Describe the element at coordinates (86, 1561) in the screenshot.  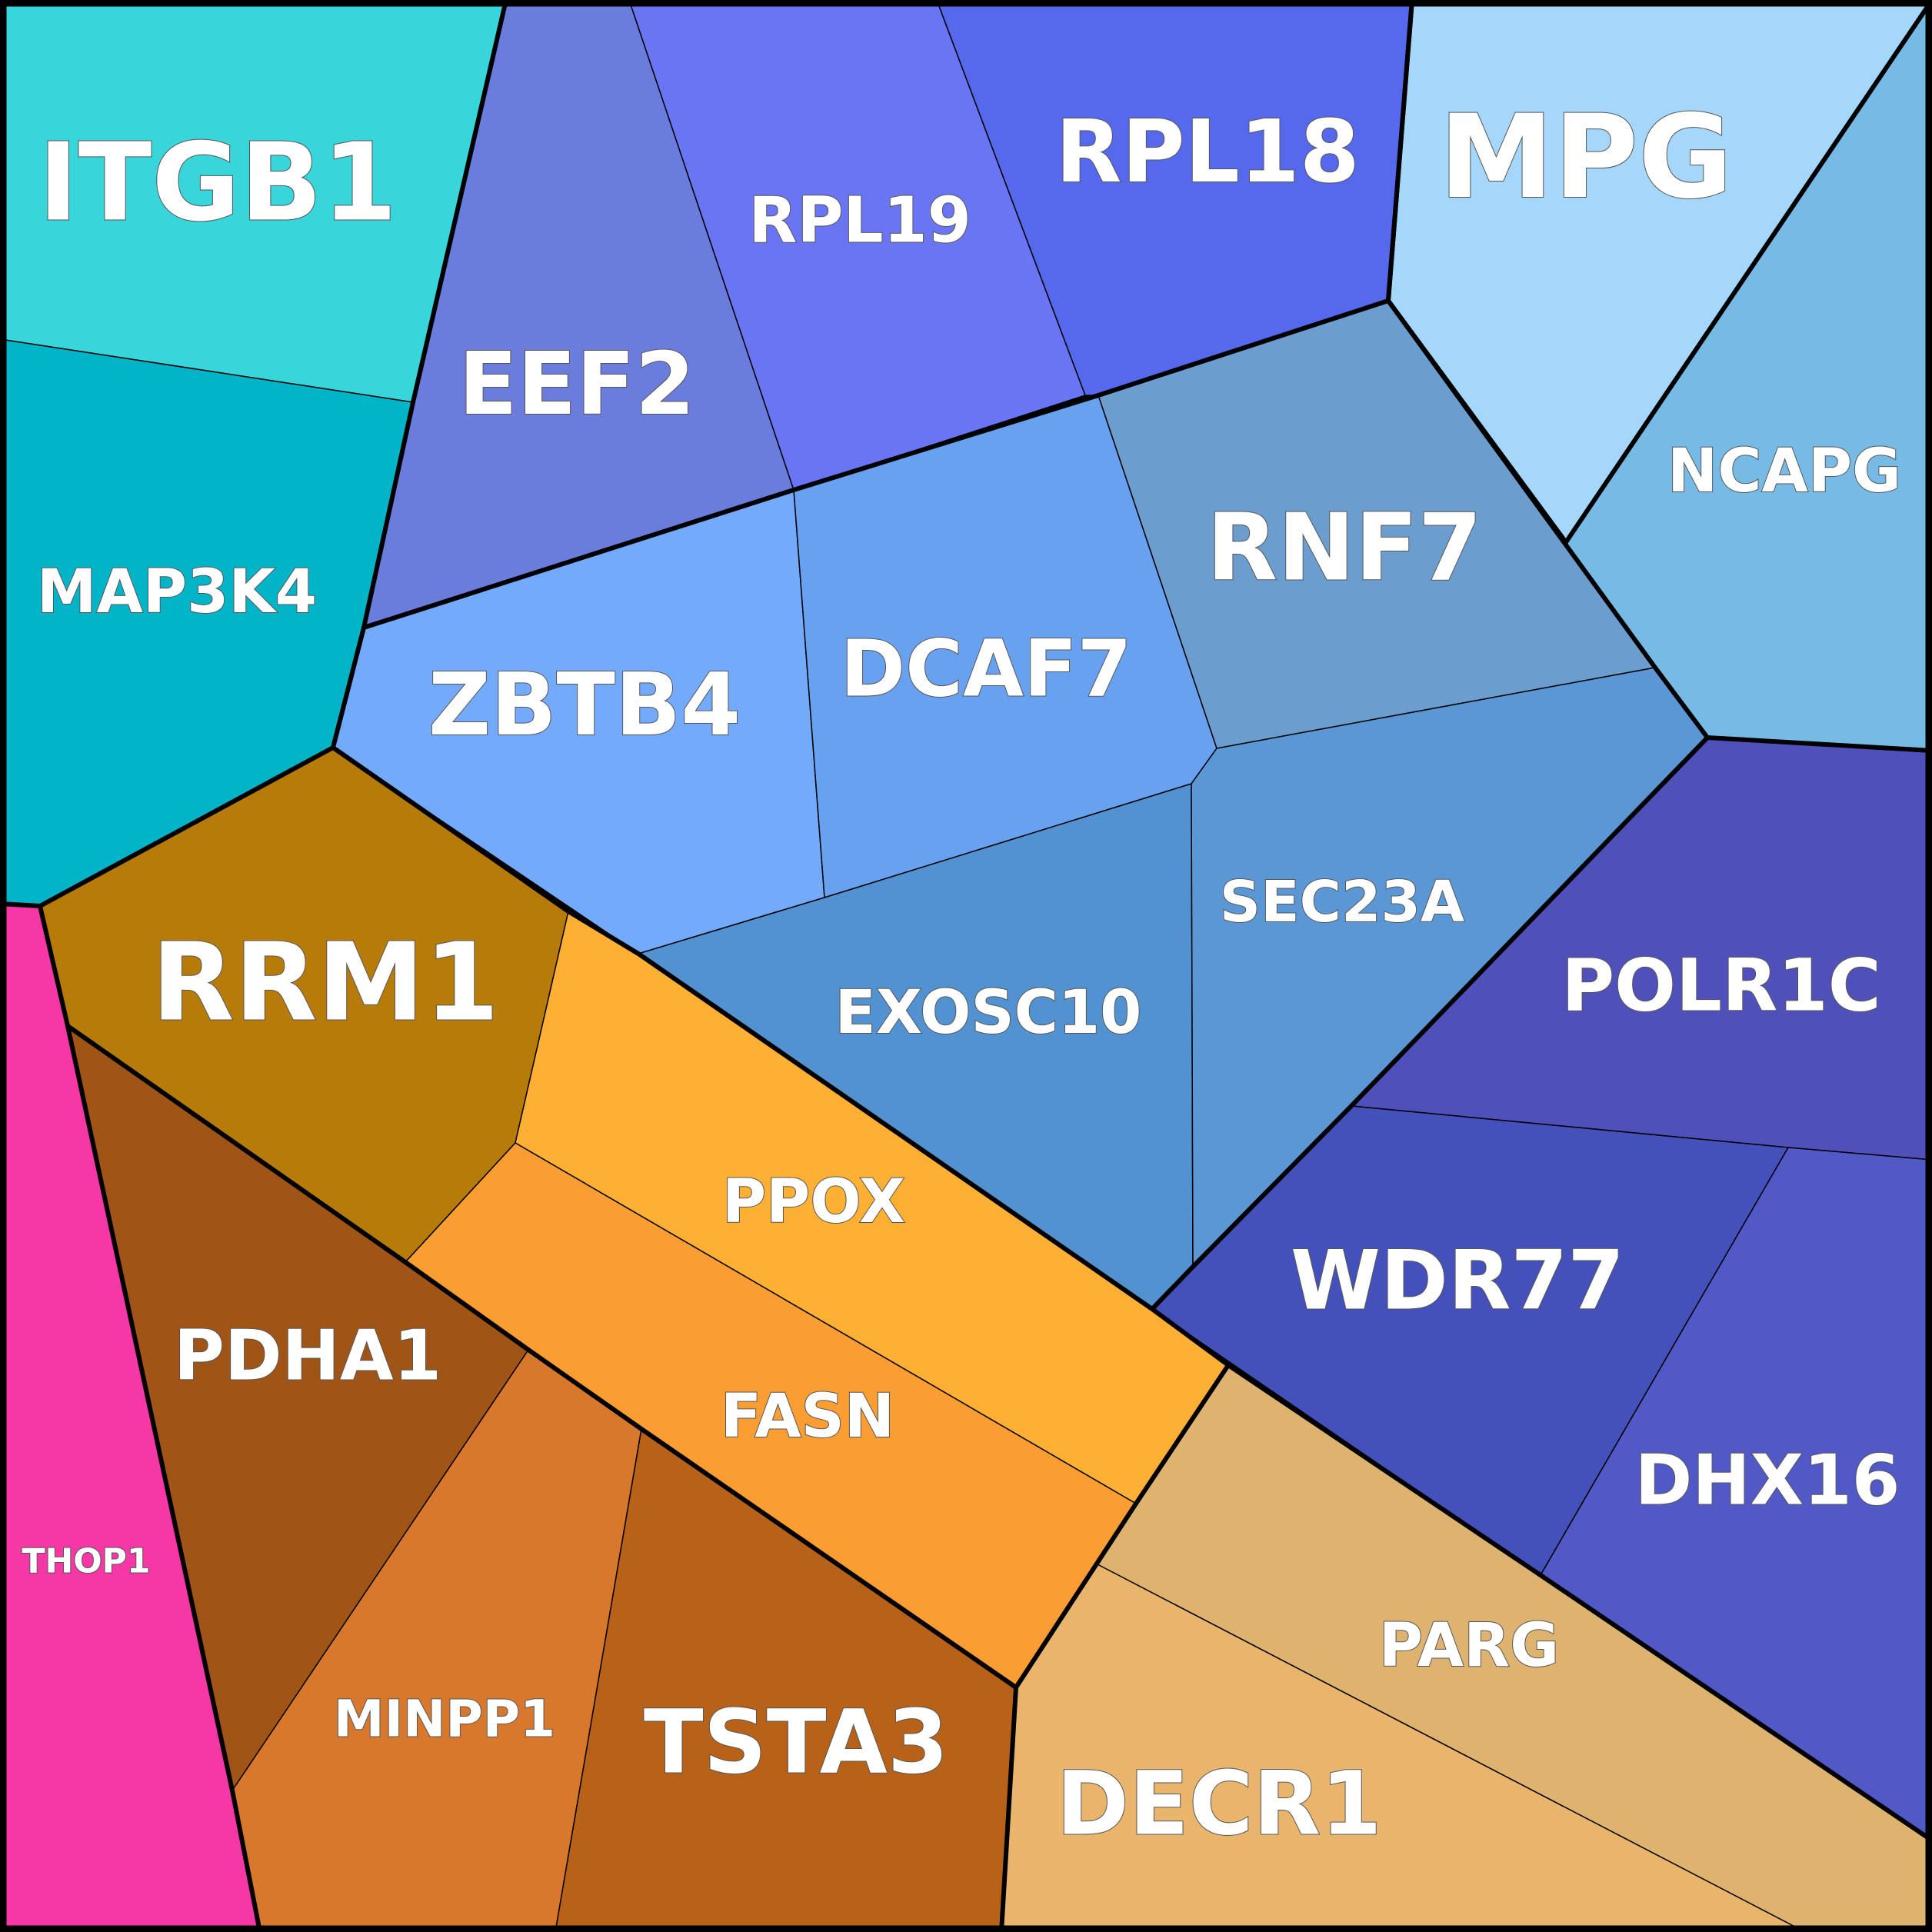
I see `cell-label-thop1: THOP1` at that location.